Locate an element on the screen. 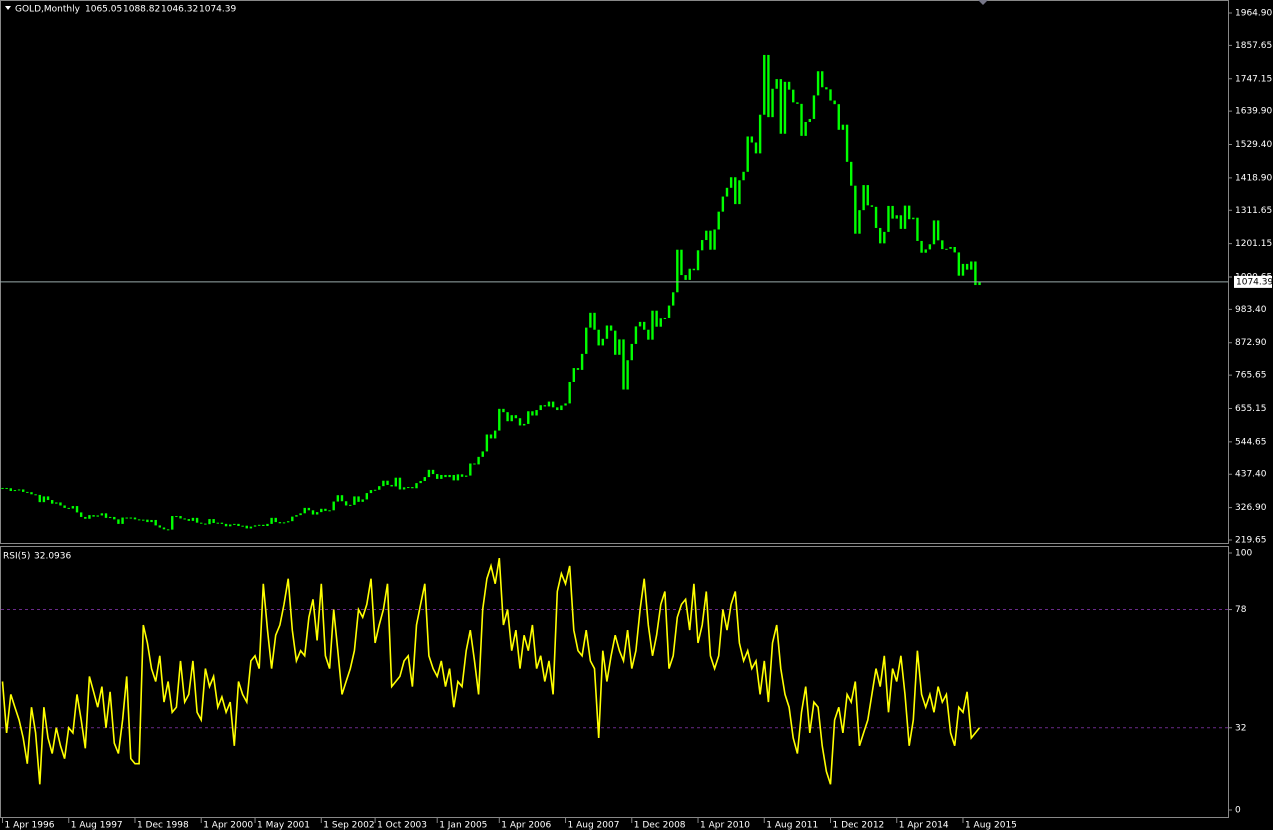 The image size is (1273, 830). x-tick-label: 1 Apr 2006 is located at coordinates (526, 825).